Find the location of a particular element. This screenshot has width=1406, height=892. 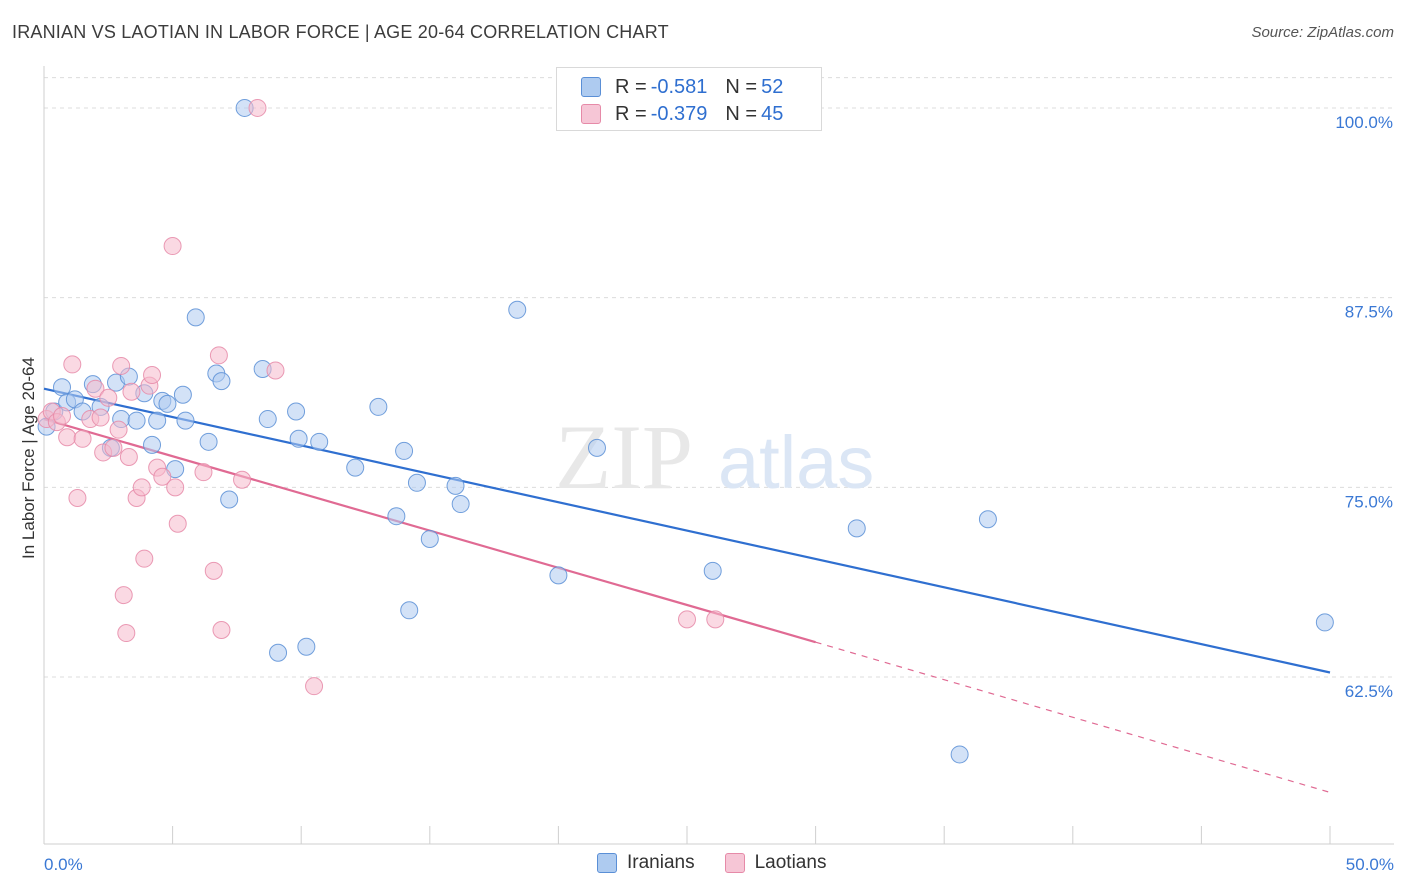

correlation-legend: R = -0.581 N = 52 R = -0.379 N = 45 is located at coordinates (689, 99).